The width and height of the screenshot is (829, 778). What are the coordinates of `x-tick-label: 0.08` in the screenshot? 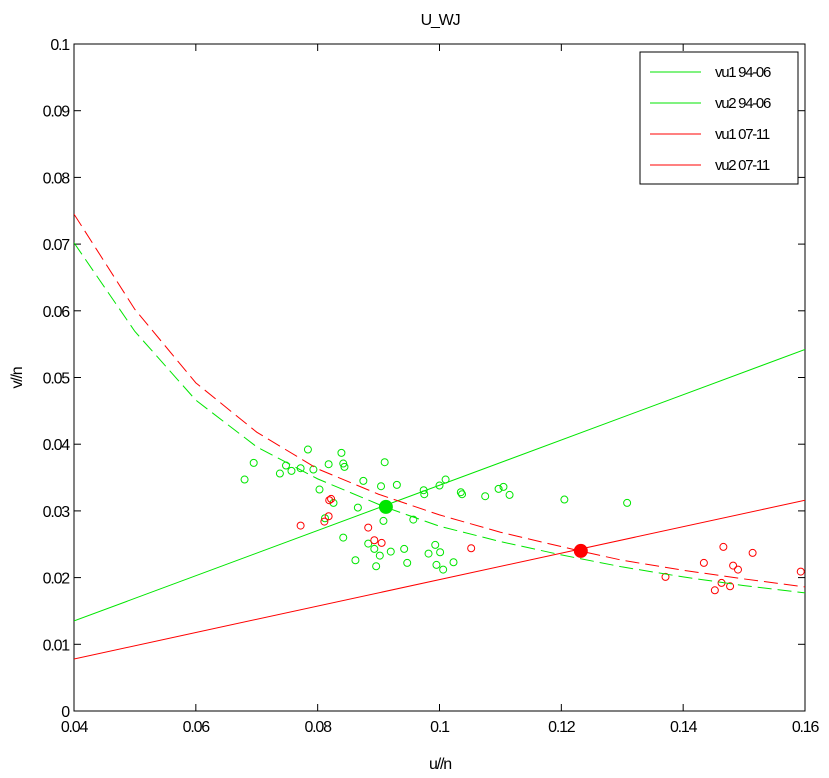 It's located at (318, 727).